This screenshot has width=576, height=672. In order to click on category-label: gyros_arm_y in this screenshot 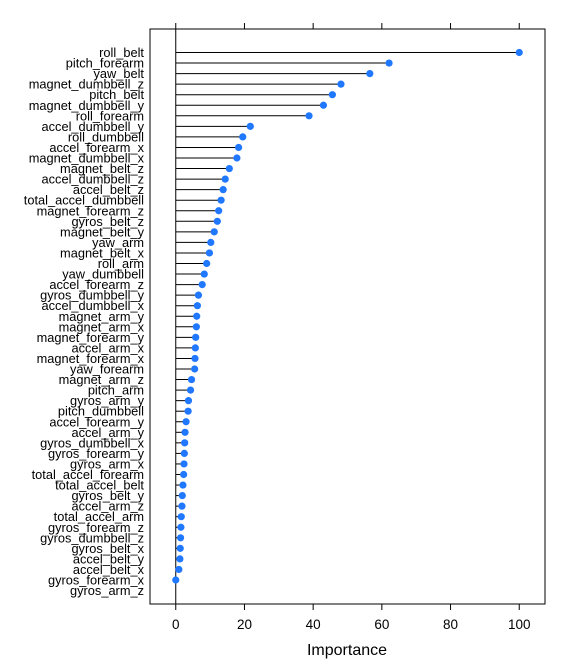, I will do `click(107, 400)`.